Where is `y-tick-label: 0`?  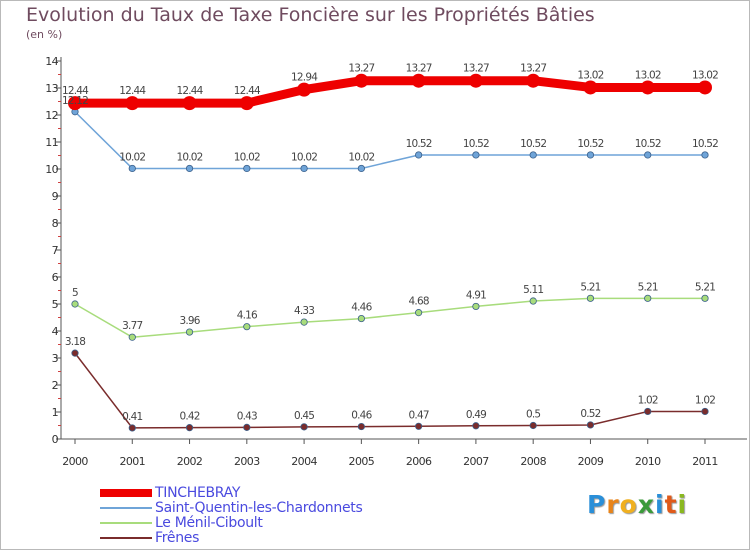
y-tick-label: 0 is located at coordinates (55, 439).